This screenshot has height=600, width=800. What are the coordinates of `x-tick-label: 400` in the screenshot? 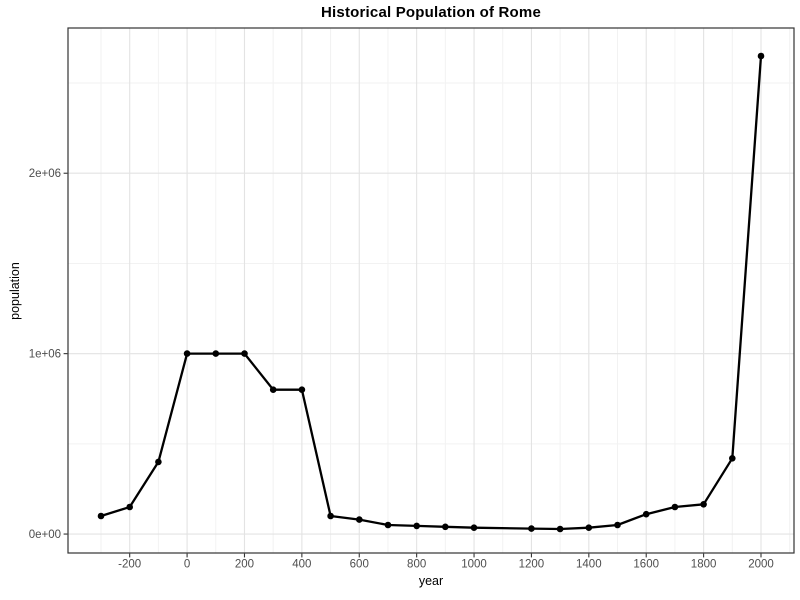 It's located at (301, 565).